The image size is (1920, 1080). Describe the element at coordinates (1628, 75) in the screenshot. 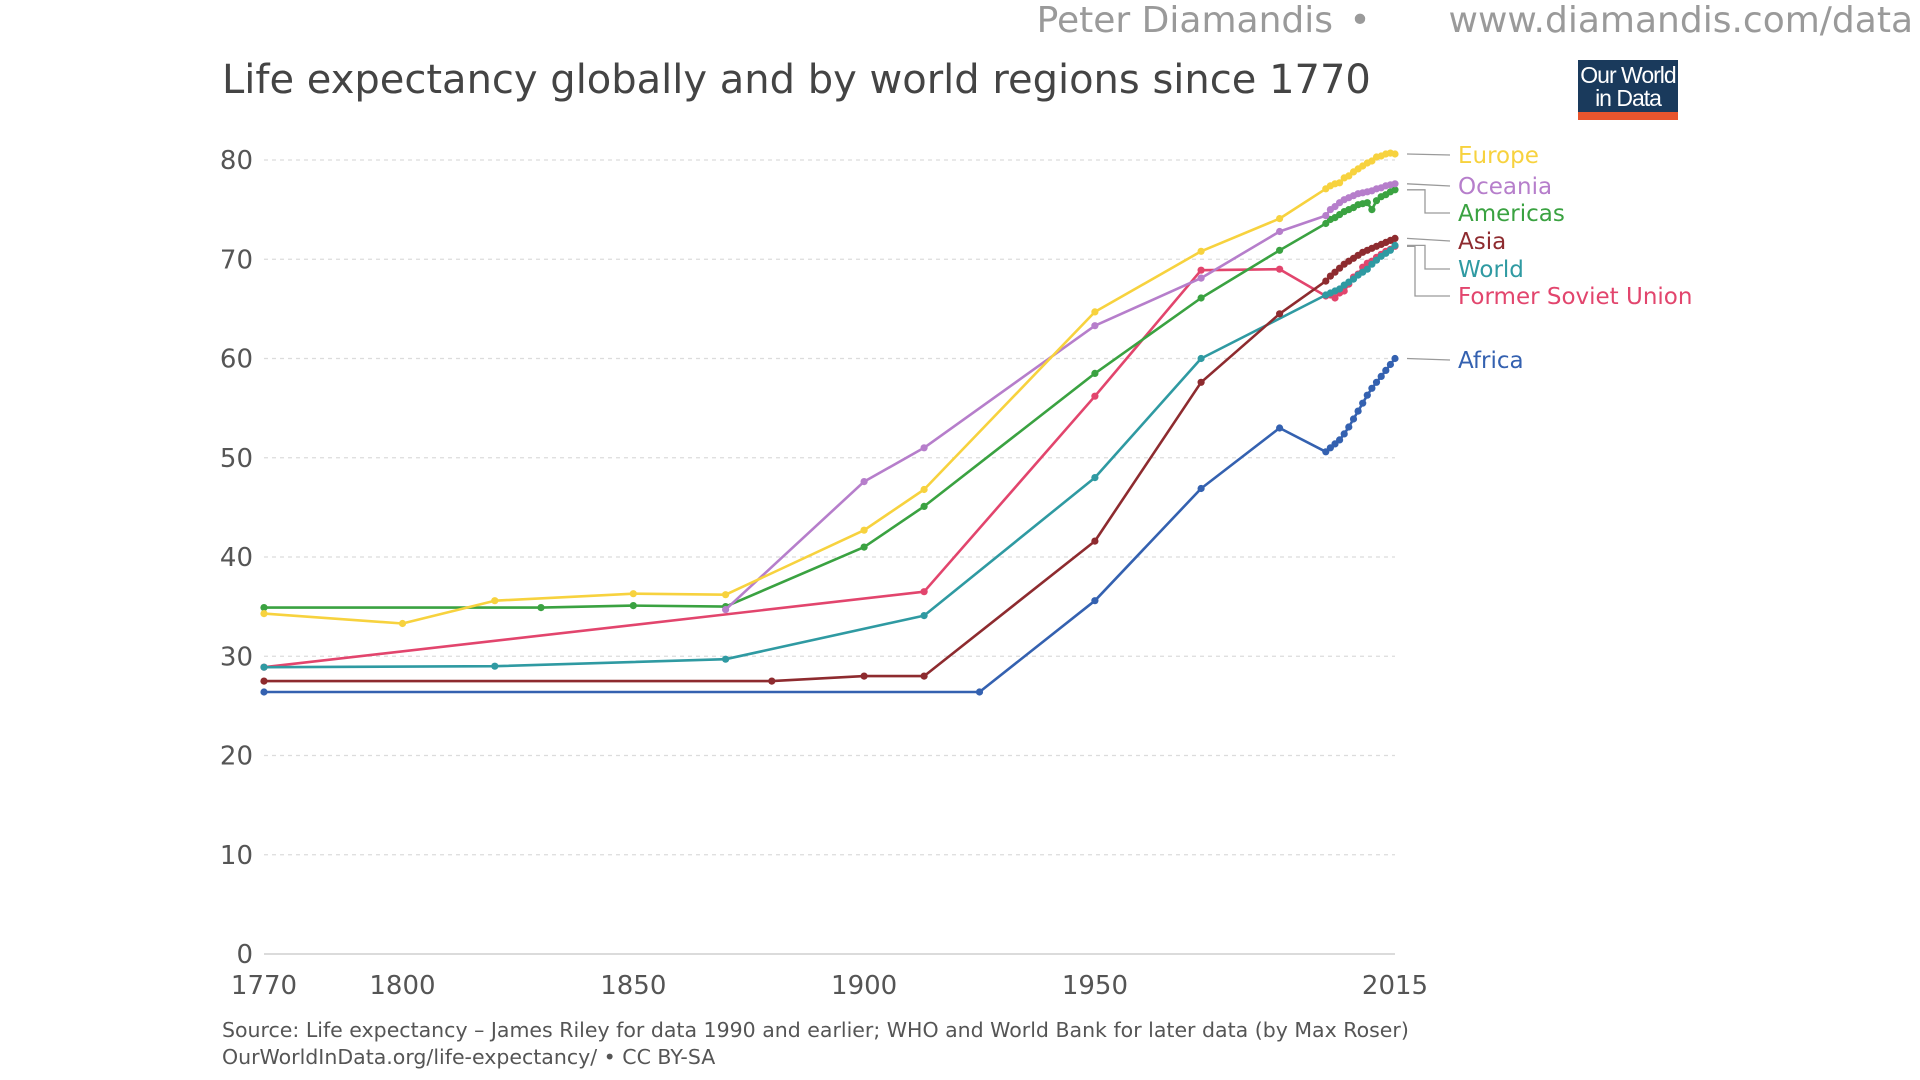

I see `owid-logo-line1: Our World` at that location.